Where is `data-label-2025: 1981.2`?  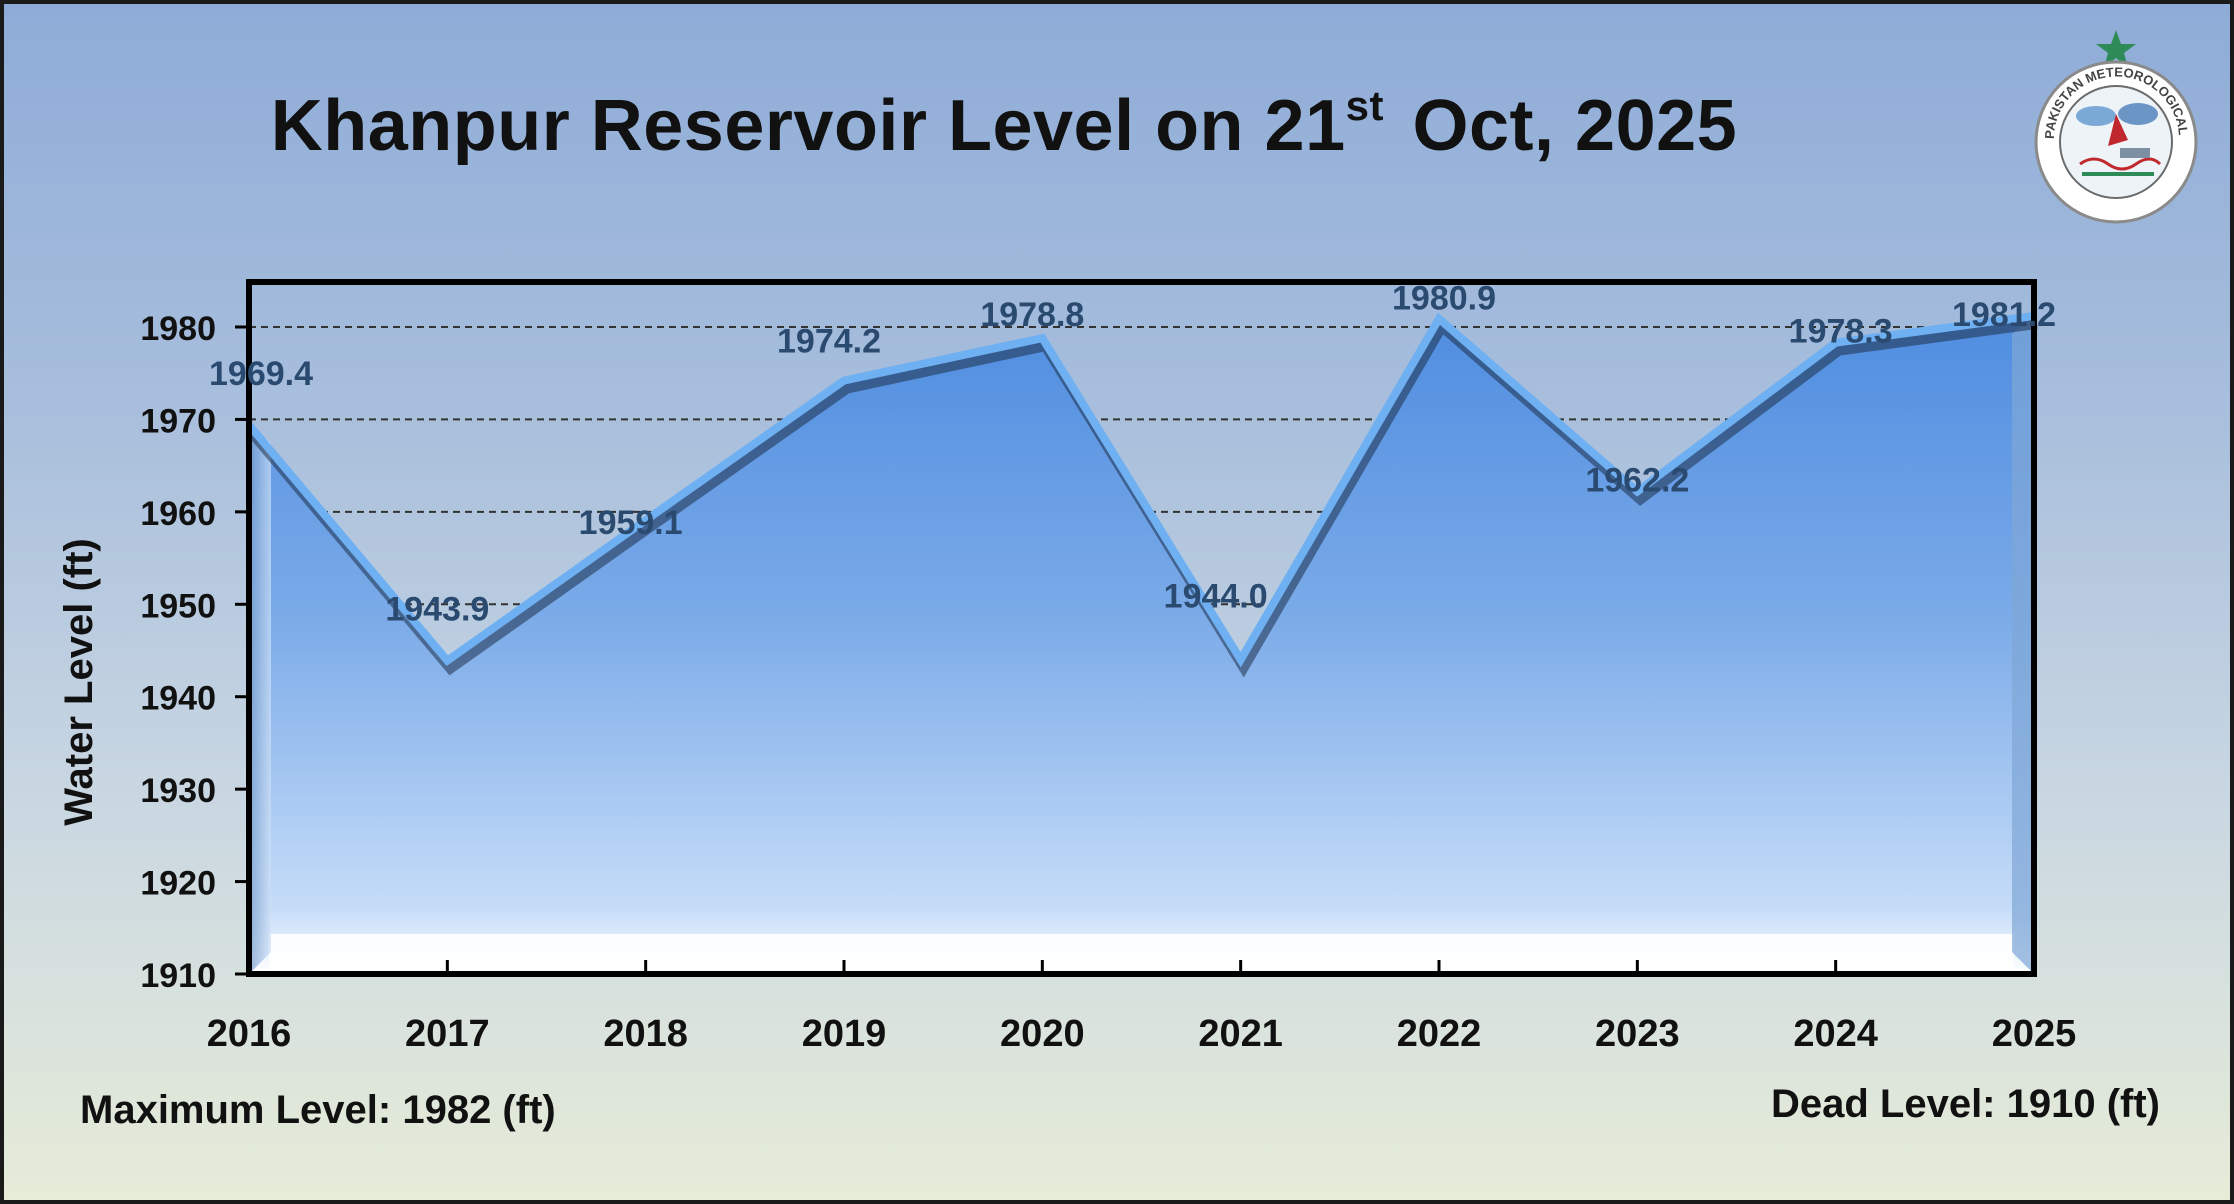
data-label-2025: 1981.2 is located at coordinates (2004, 315).